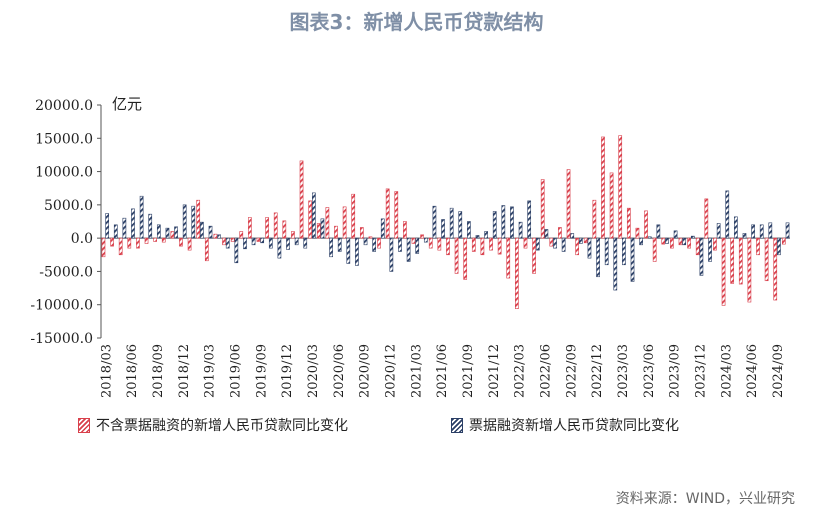  Describe the element at coordinates (520, 371) in the screenshot. I see `x-tick-label: 2022/03` at that location.